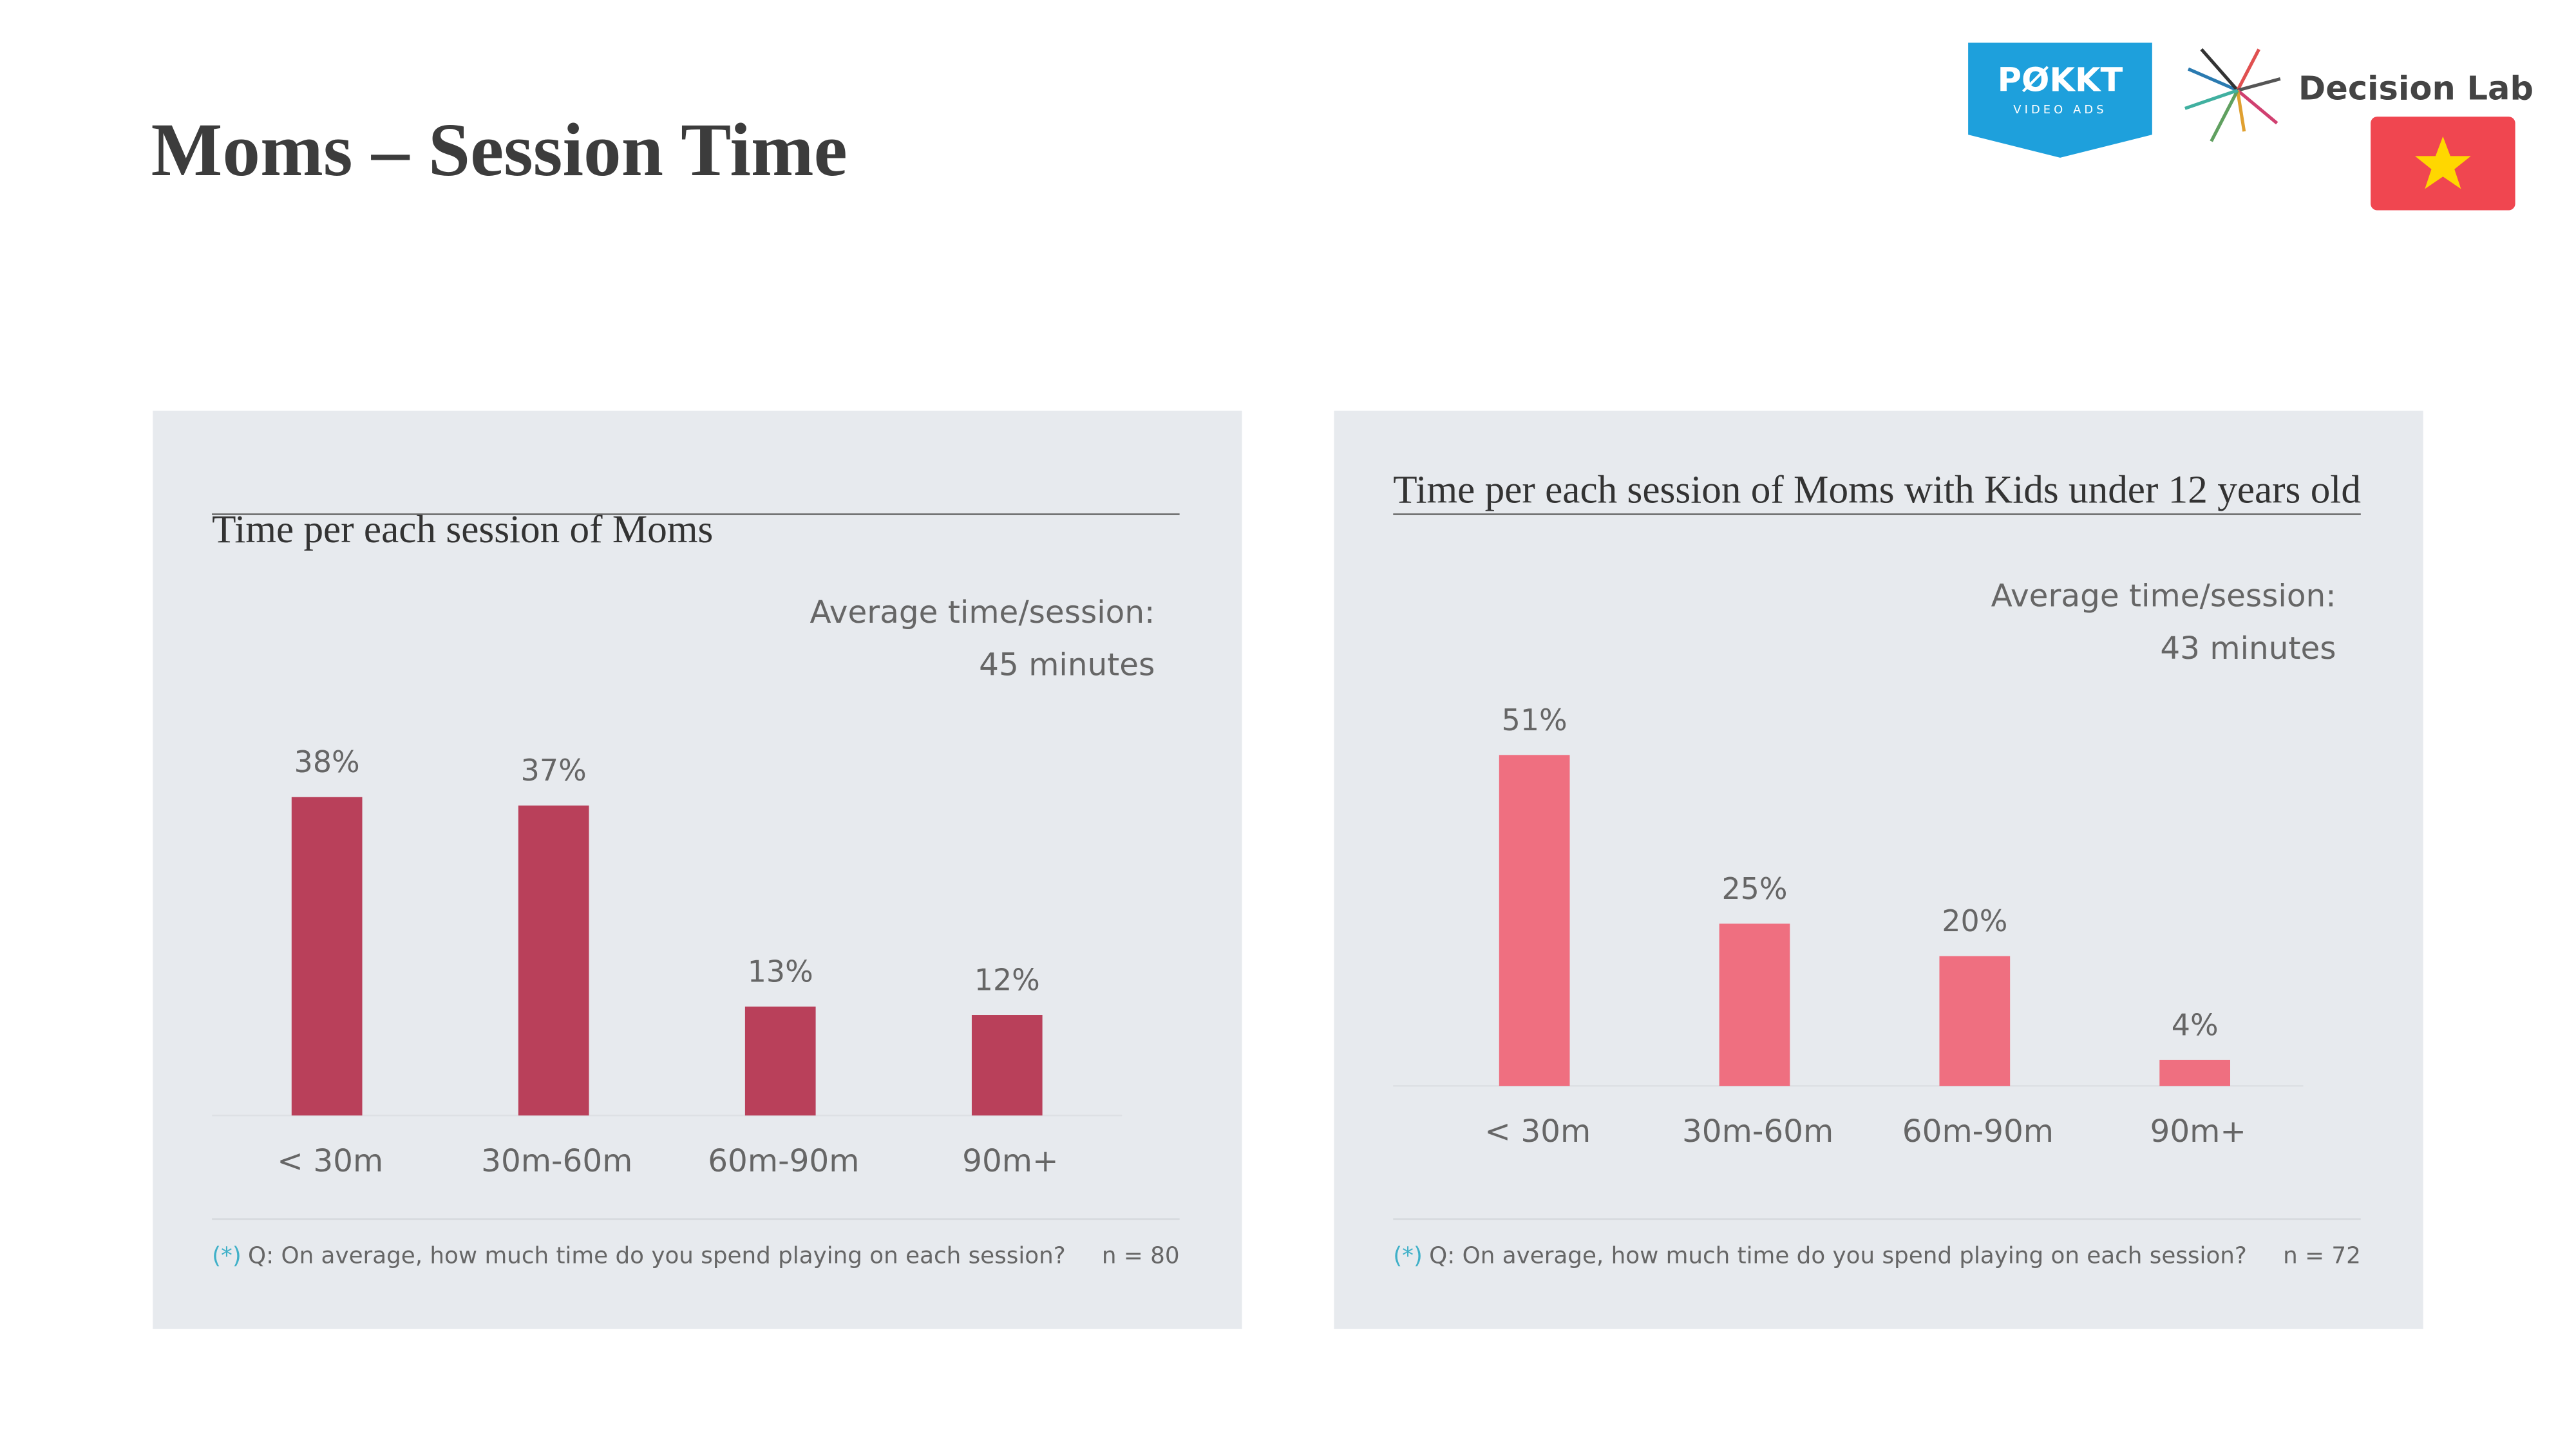 The width and height of the screenshot is (2576, 1449). I want to click on value-label: 25%, so click(1754, 888).